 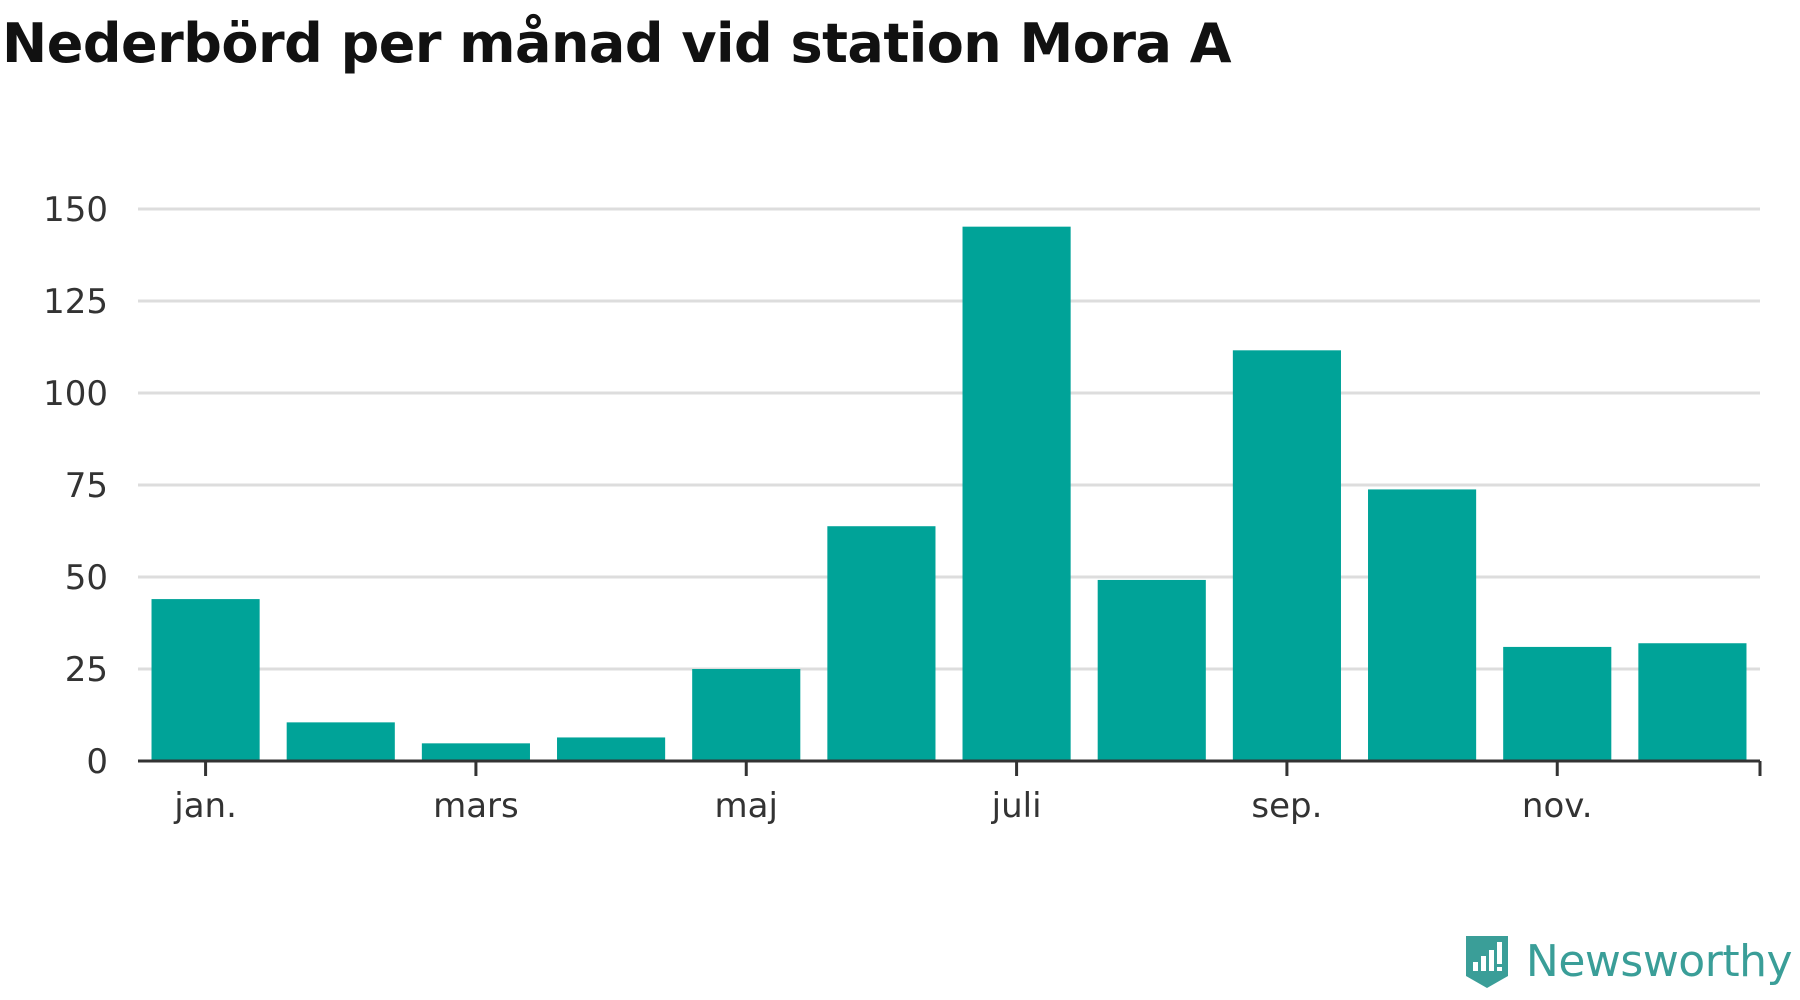 I want to click on bar-juli, so click(x=1016, y=493).